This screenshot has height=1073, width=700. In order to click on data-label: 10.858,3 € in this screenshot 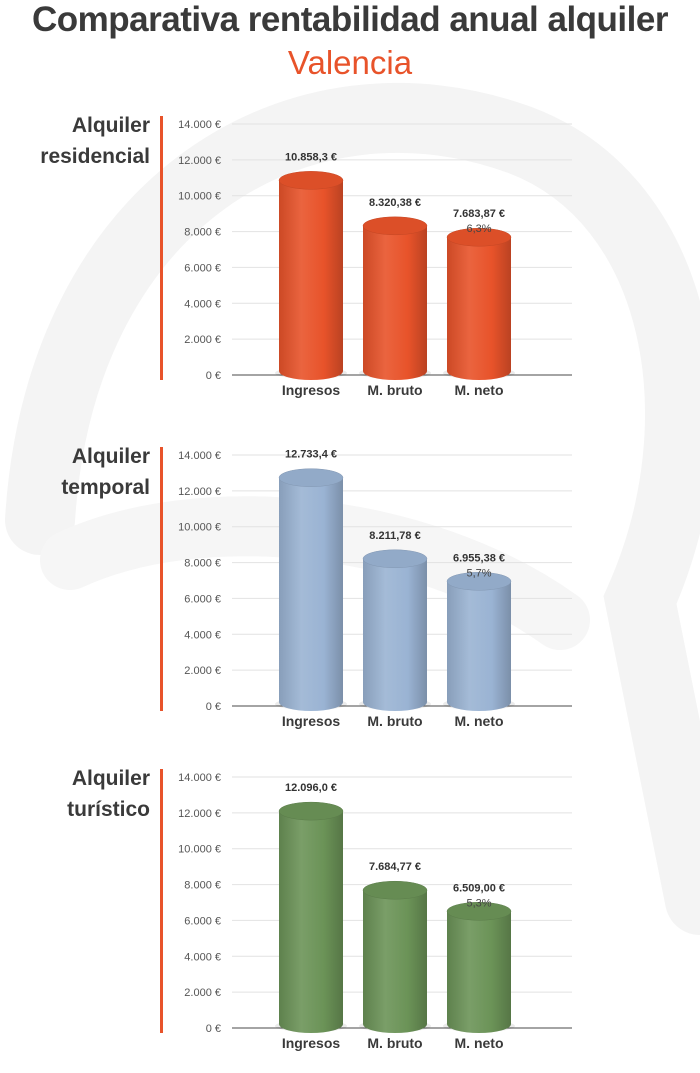, I will do `click(311, 157)`.